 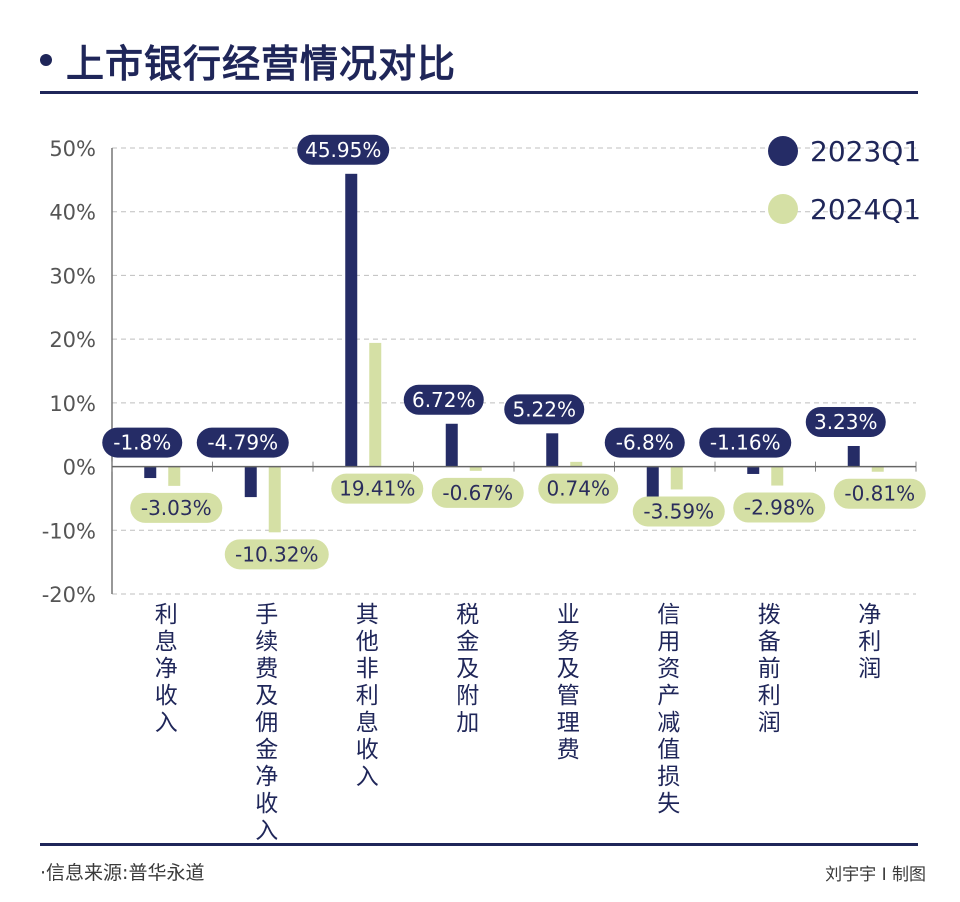 I want to click on data-label-2024q1: 0.74%, so click(x=578, y=489).